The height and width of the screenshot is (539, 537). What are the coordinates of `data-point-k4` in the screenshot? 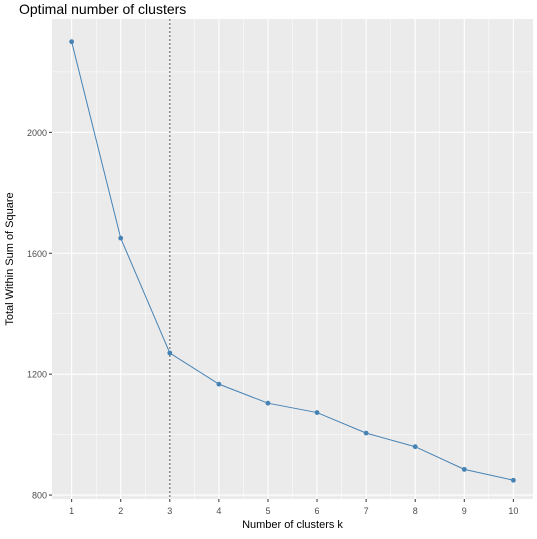 It's located at (219, 384).